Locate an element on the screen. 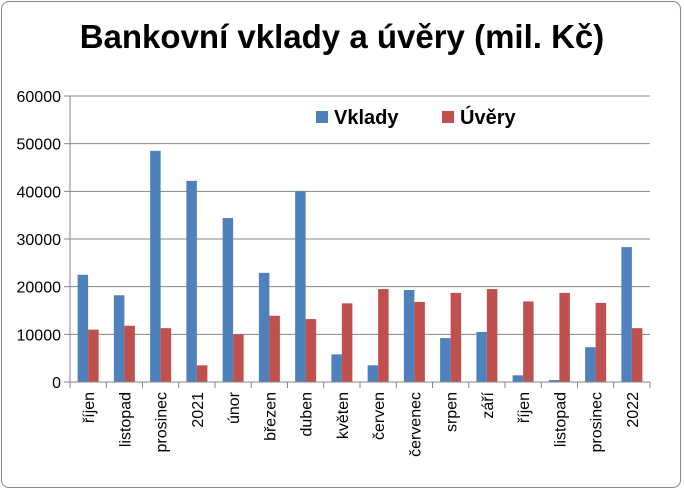 Image resolution: width=684 pixels, height=491 pixels. legend-label: Úvěry is located at coordinates (488, 117).